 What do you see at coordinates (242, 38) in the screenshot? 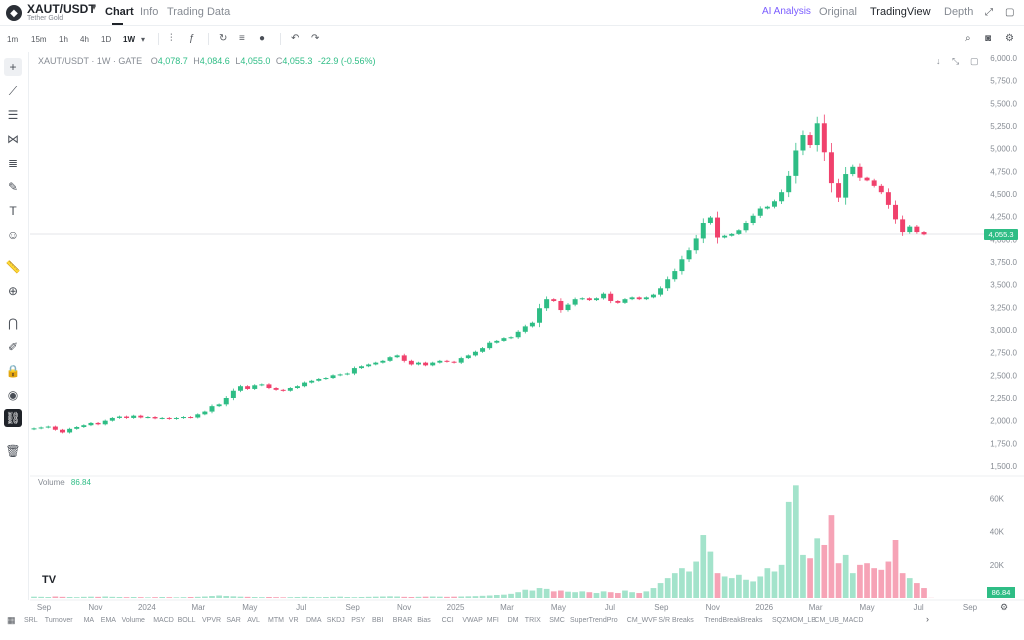
I see `list-icon: ≡` at bounding box center [242, 38].